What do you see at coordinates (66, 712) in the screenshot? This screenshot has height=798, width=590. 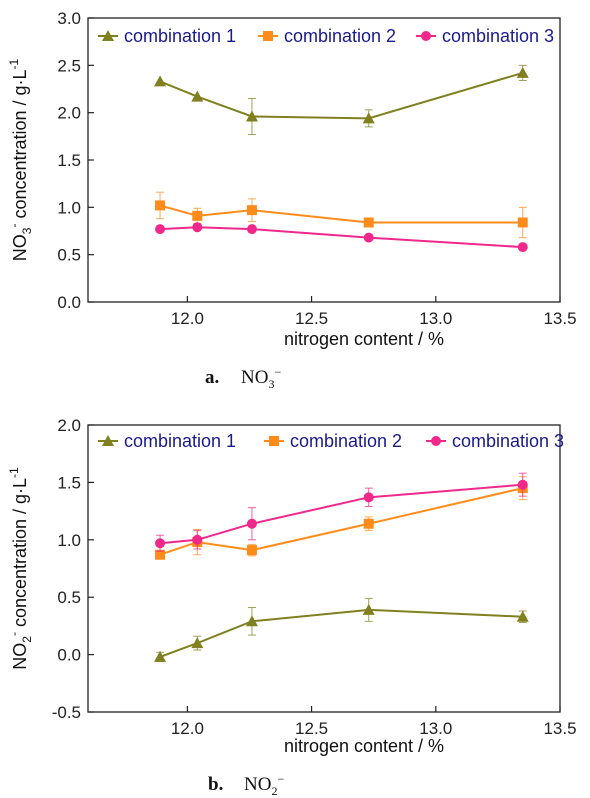 I see `y-tick-label: -0.5` at bounding box center [66, 712].